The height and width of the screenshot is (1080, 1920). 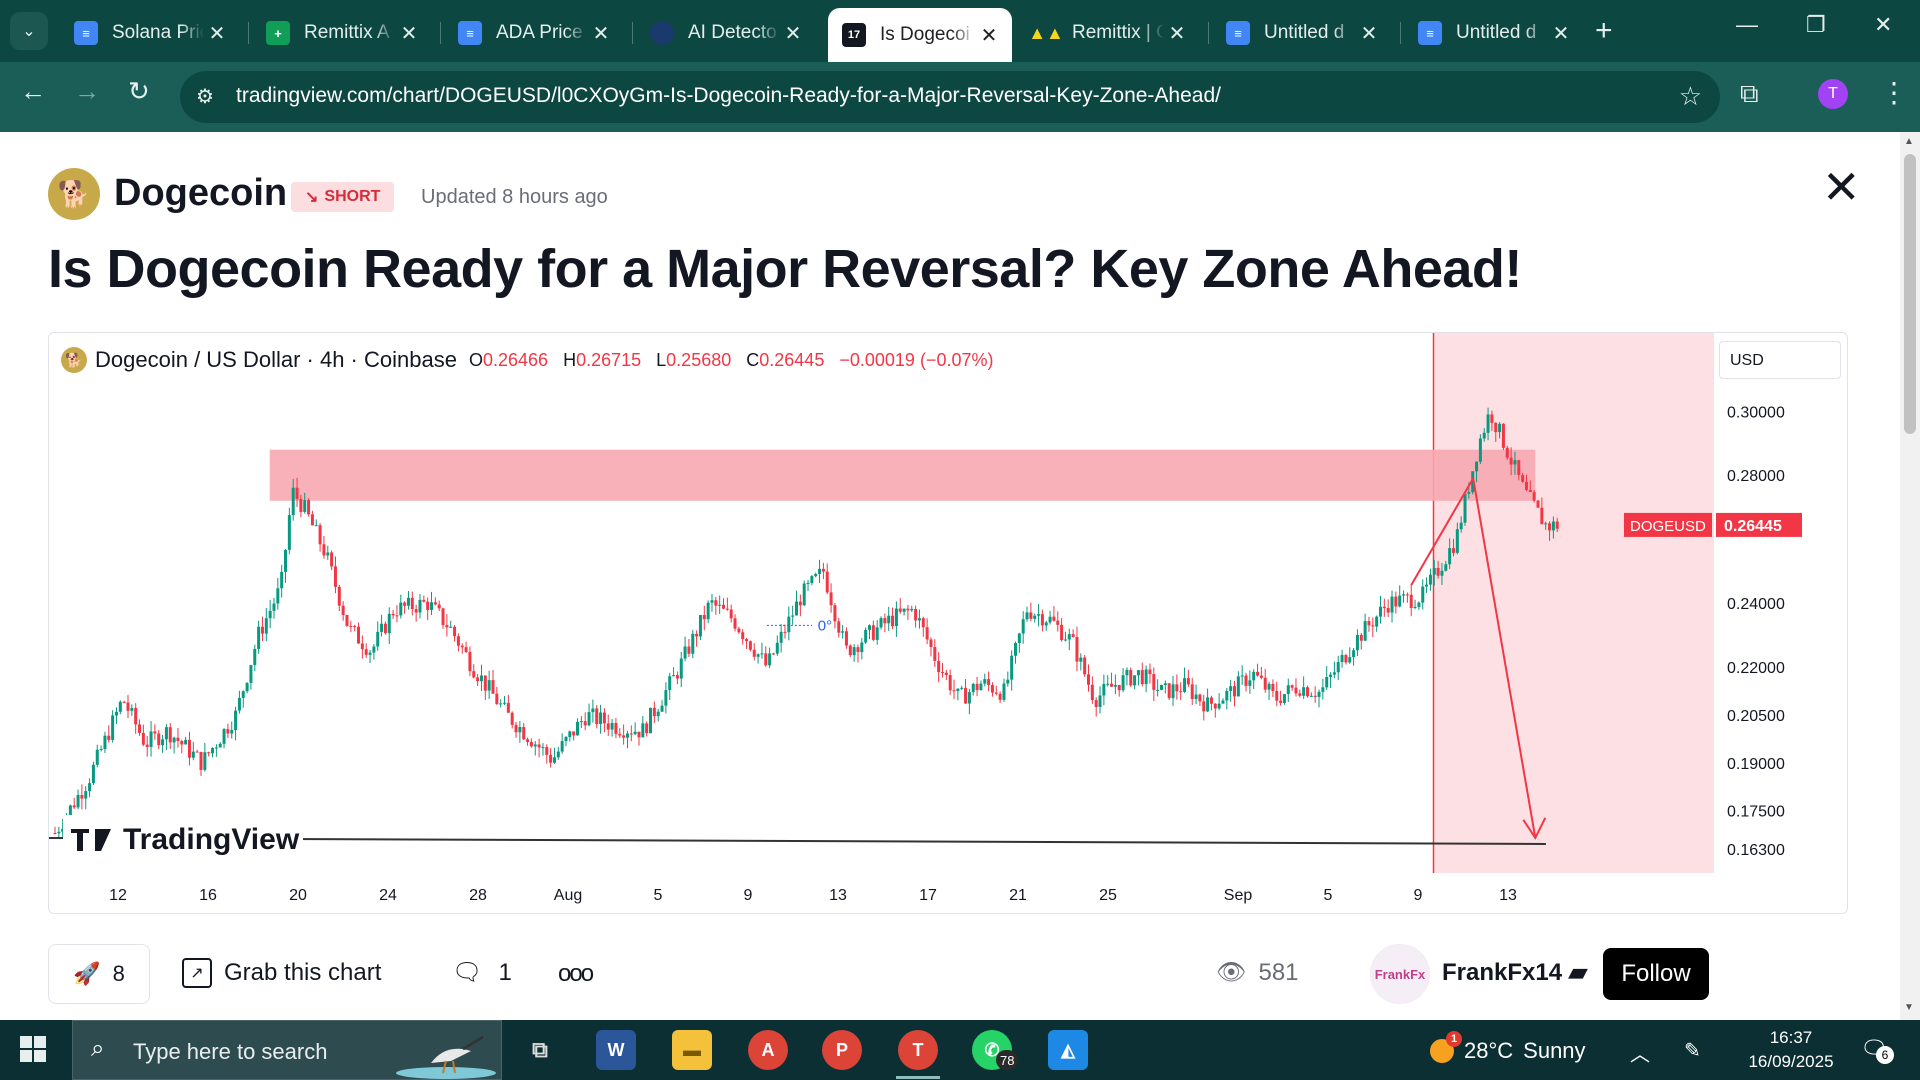 I want to click on reload-icon: ↻, so click(x=139, y=91).